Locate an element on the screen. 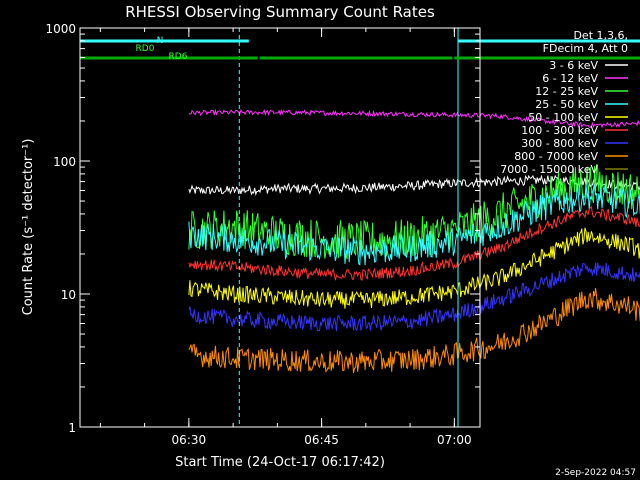 This screenshot has width=640, height=480. legend-label: 6 - 12 keV is located at coordinates (570, 78).